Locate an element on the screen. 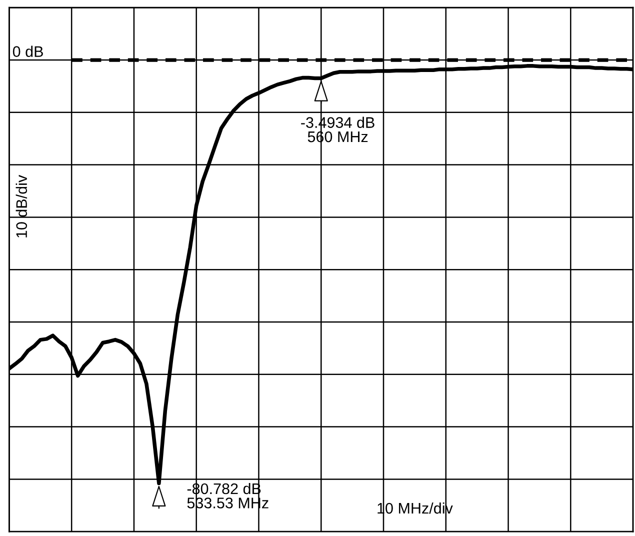 The width and height of the screenshot is (635, 536). annotation: 10 dB/div is located at coordinates (22, 206).